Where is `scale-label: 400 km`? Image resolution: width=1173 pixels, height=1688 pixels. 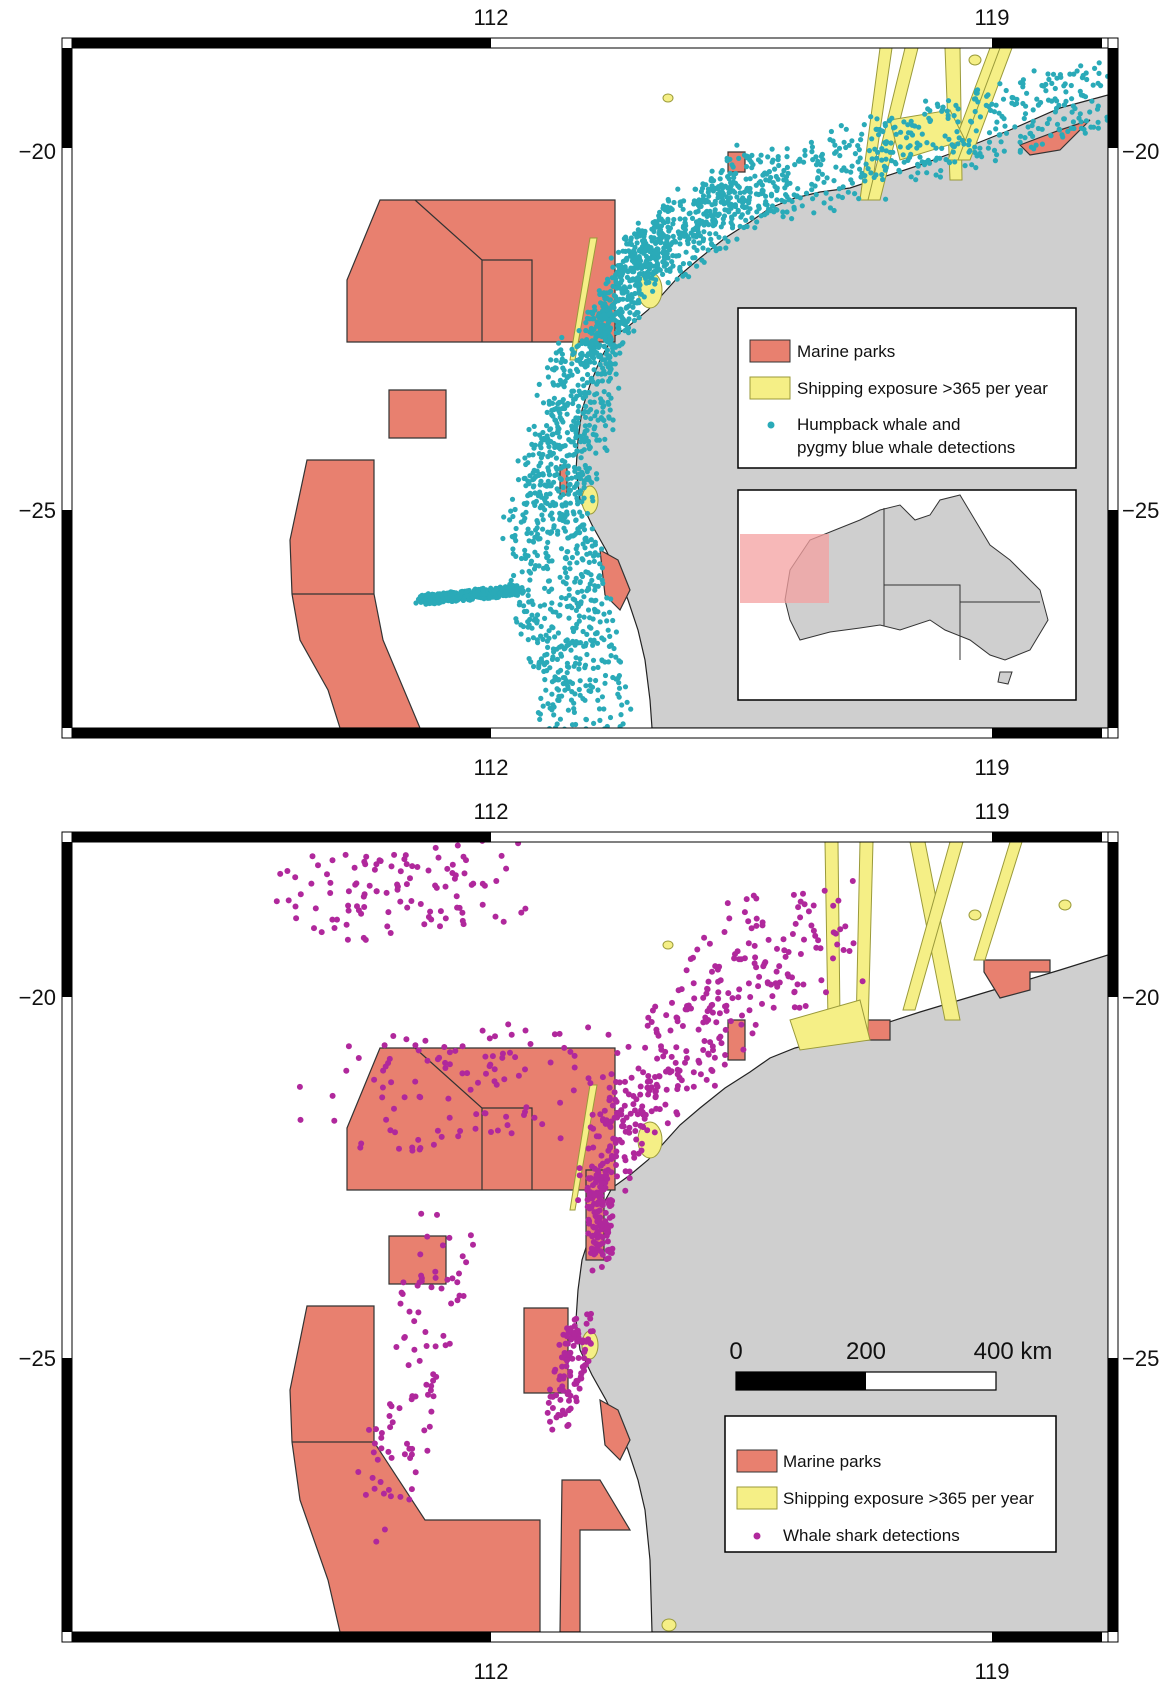 scale-label: 400 km is located at coordinates (1013, 1351).